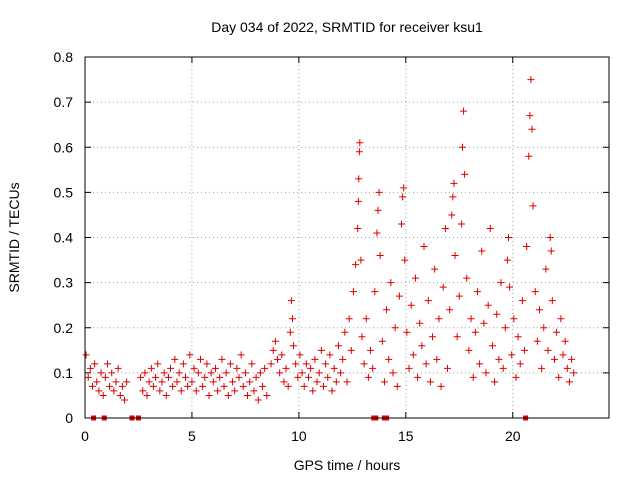  I want to click on y-tick-label: 0.8, so click(64, 57).